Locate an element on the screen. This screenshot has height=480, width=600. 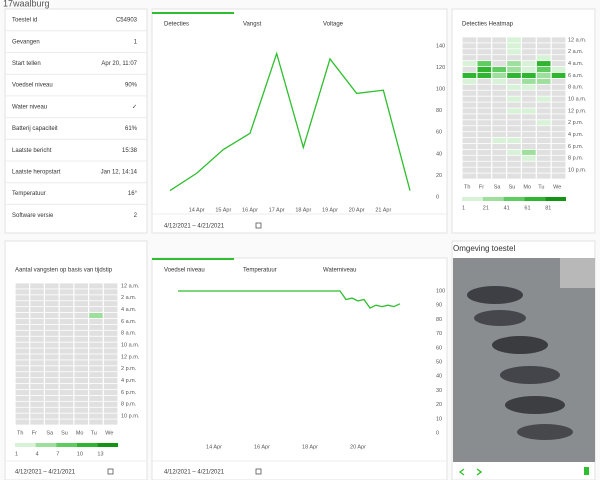
tab: Vangst is located at coordinates (252, 25).